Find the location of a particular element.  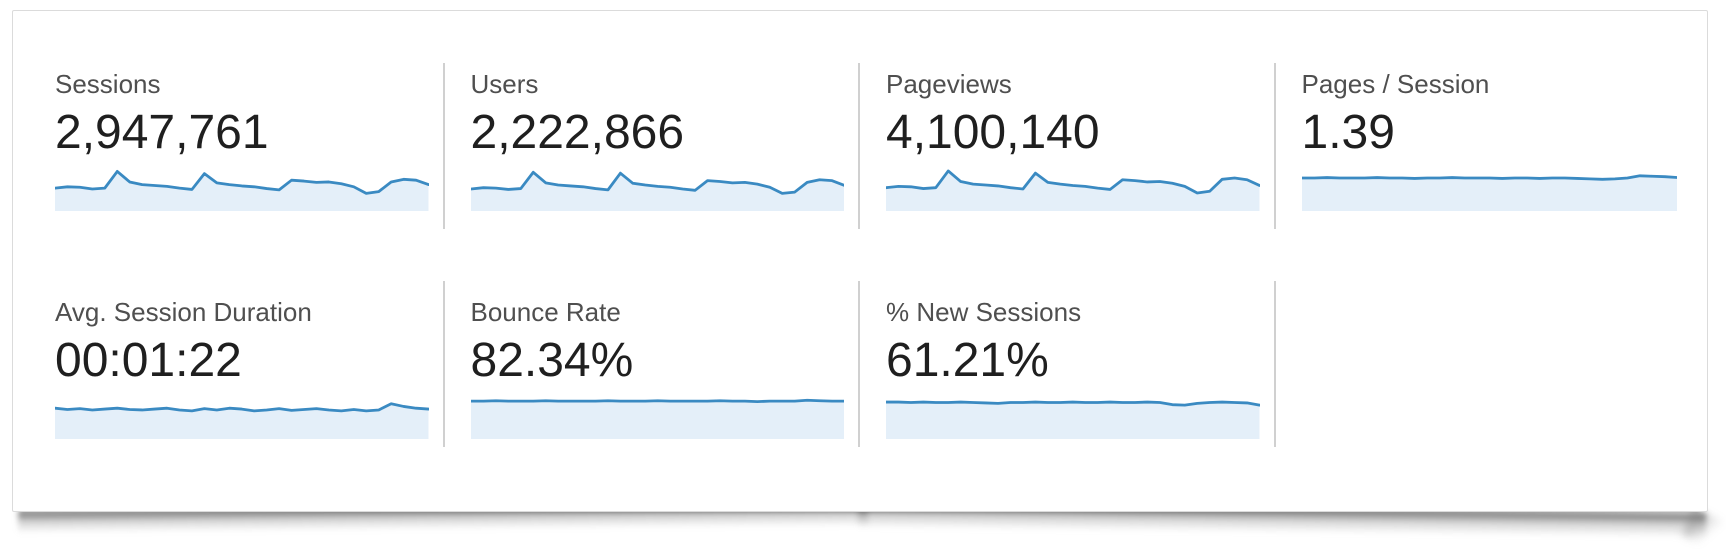

metric-label-avg-session-duration: Avg. Session Duration is located at coordinates (183, 312).